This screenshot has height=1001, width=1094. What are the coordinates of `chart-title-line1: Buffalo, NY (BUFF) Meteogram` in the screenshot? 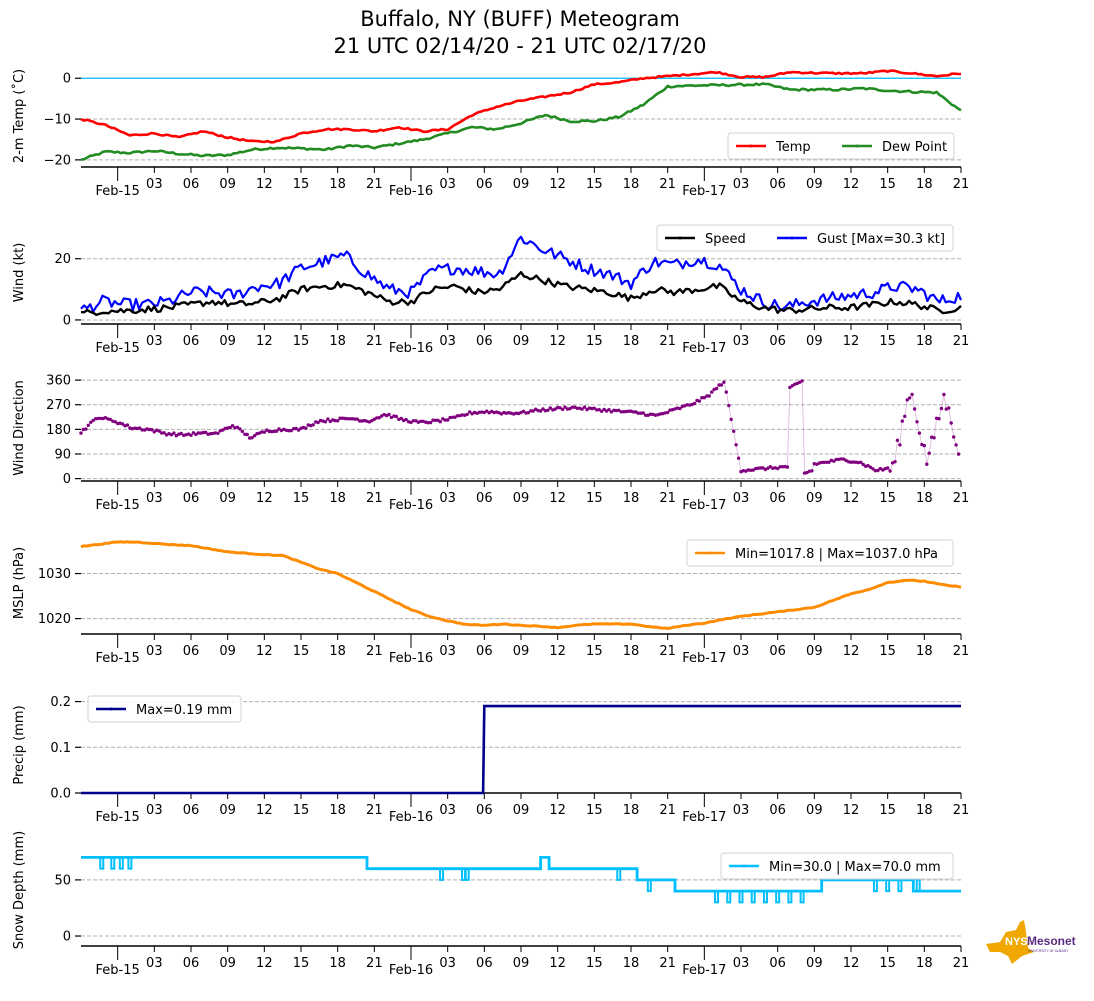 It's located at (520, 19).